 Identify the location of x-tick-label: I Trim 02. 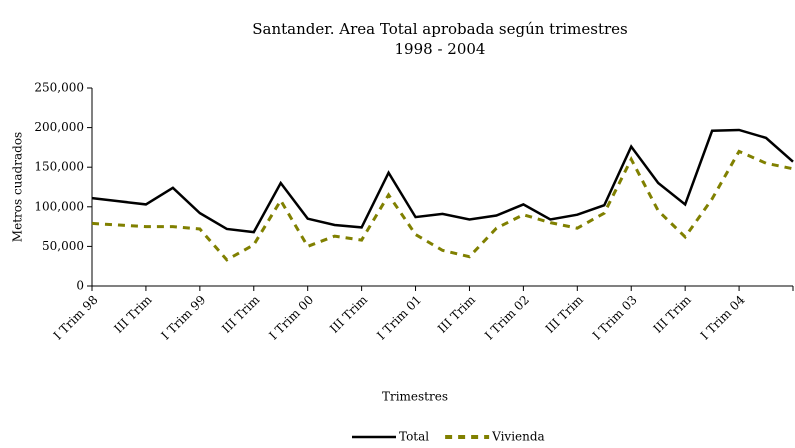
(507, 318).